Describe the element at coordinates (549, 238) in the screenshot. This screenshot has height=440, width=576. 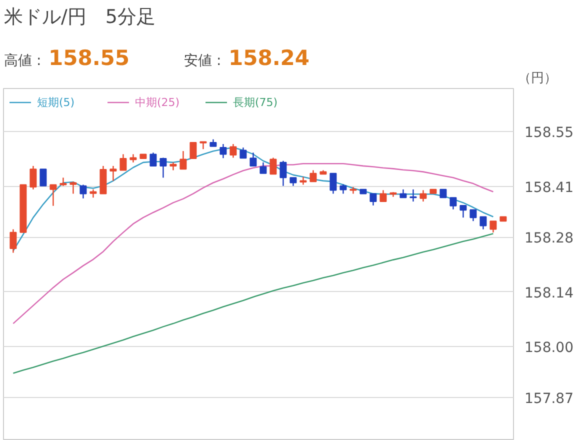
I see `y-tick-label: 158.28` at that location.